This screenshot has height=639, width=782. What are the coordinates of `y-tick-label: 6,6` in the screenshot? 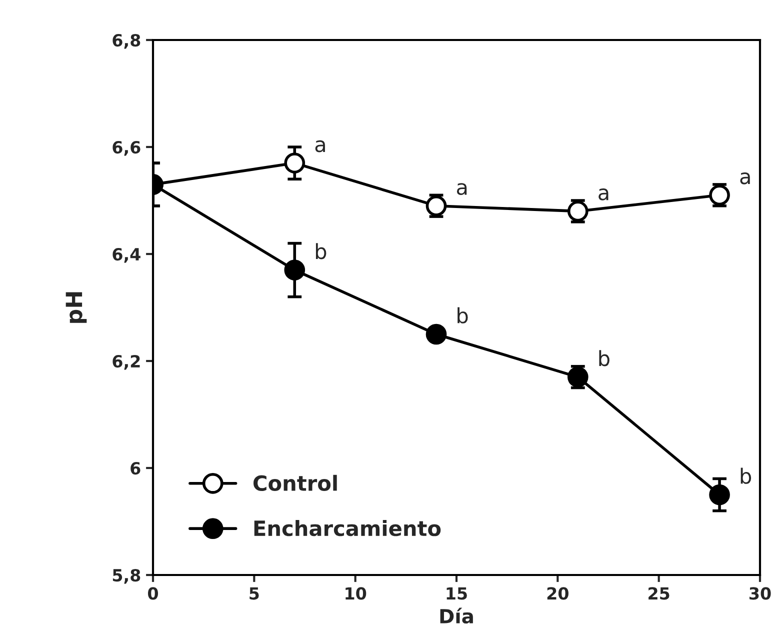 It's located at (126, 148).